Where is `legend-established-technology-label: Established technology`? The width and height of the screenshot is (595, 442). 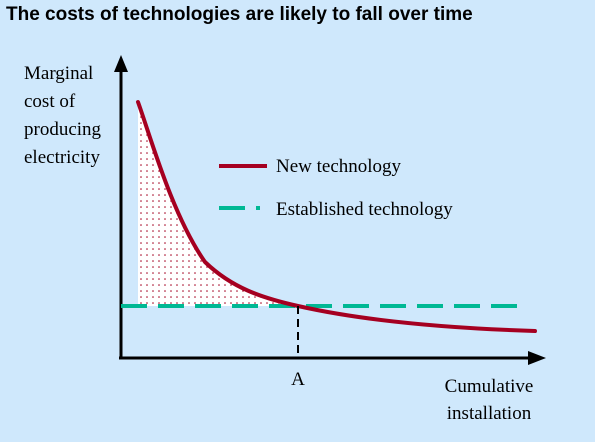 legend-established-technology-label: Established technology is located at coordinates (364, 209).